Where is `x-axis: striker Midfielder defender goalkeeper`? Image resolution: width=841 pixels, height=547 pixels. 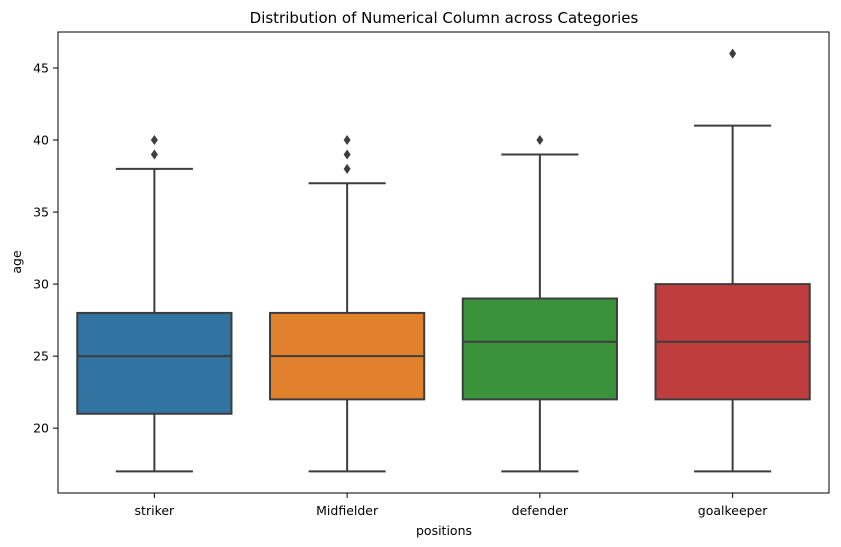 x-axis: striker Midfielder defender goalkeeper is located at coordinates (452, 505).